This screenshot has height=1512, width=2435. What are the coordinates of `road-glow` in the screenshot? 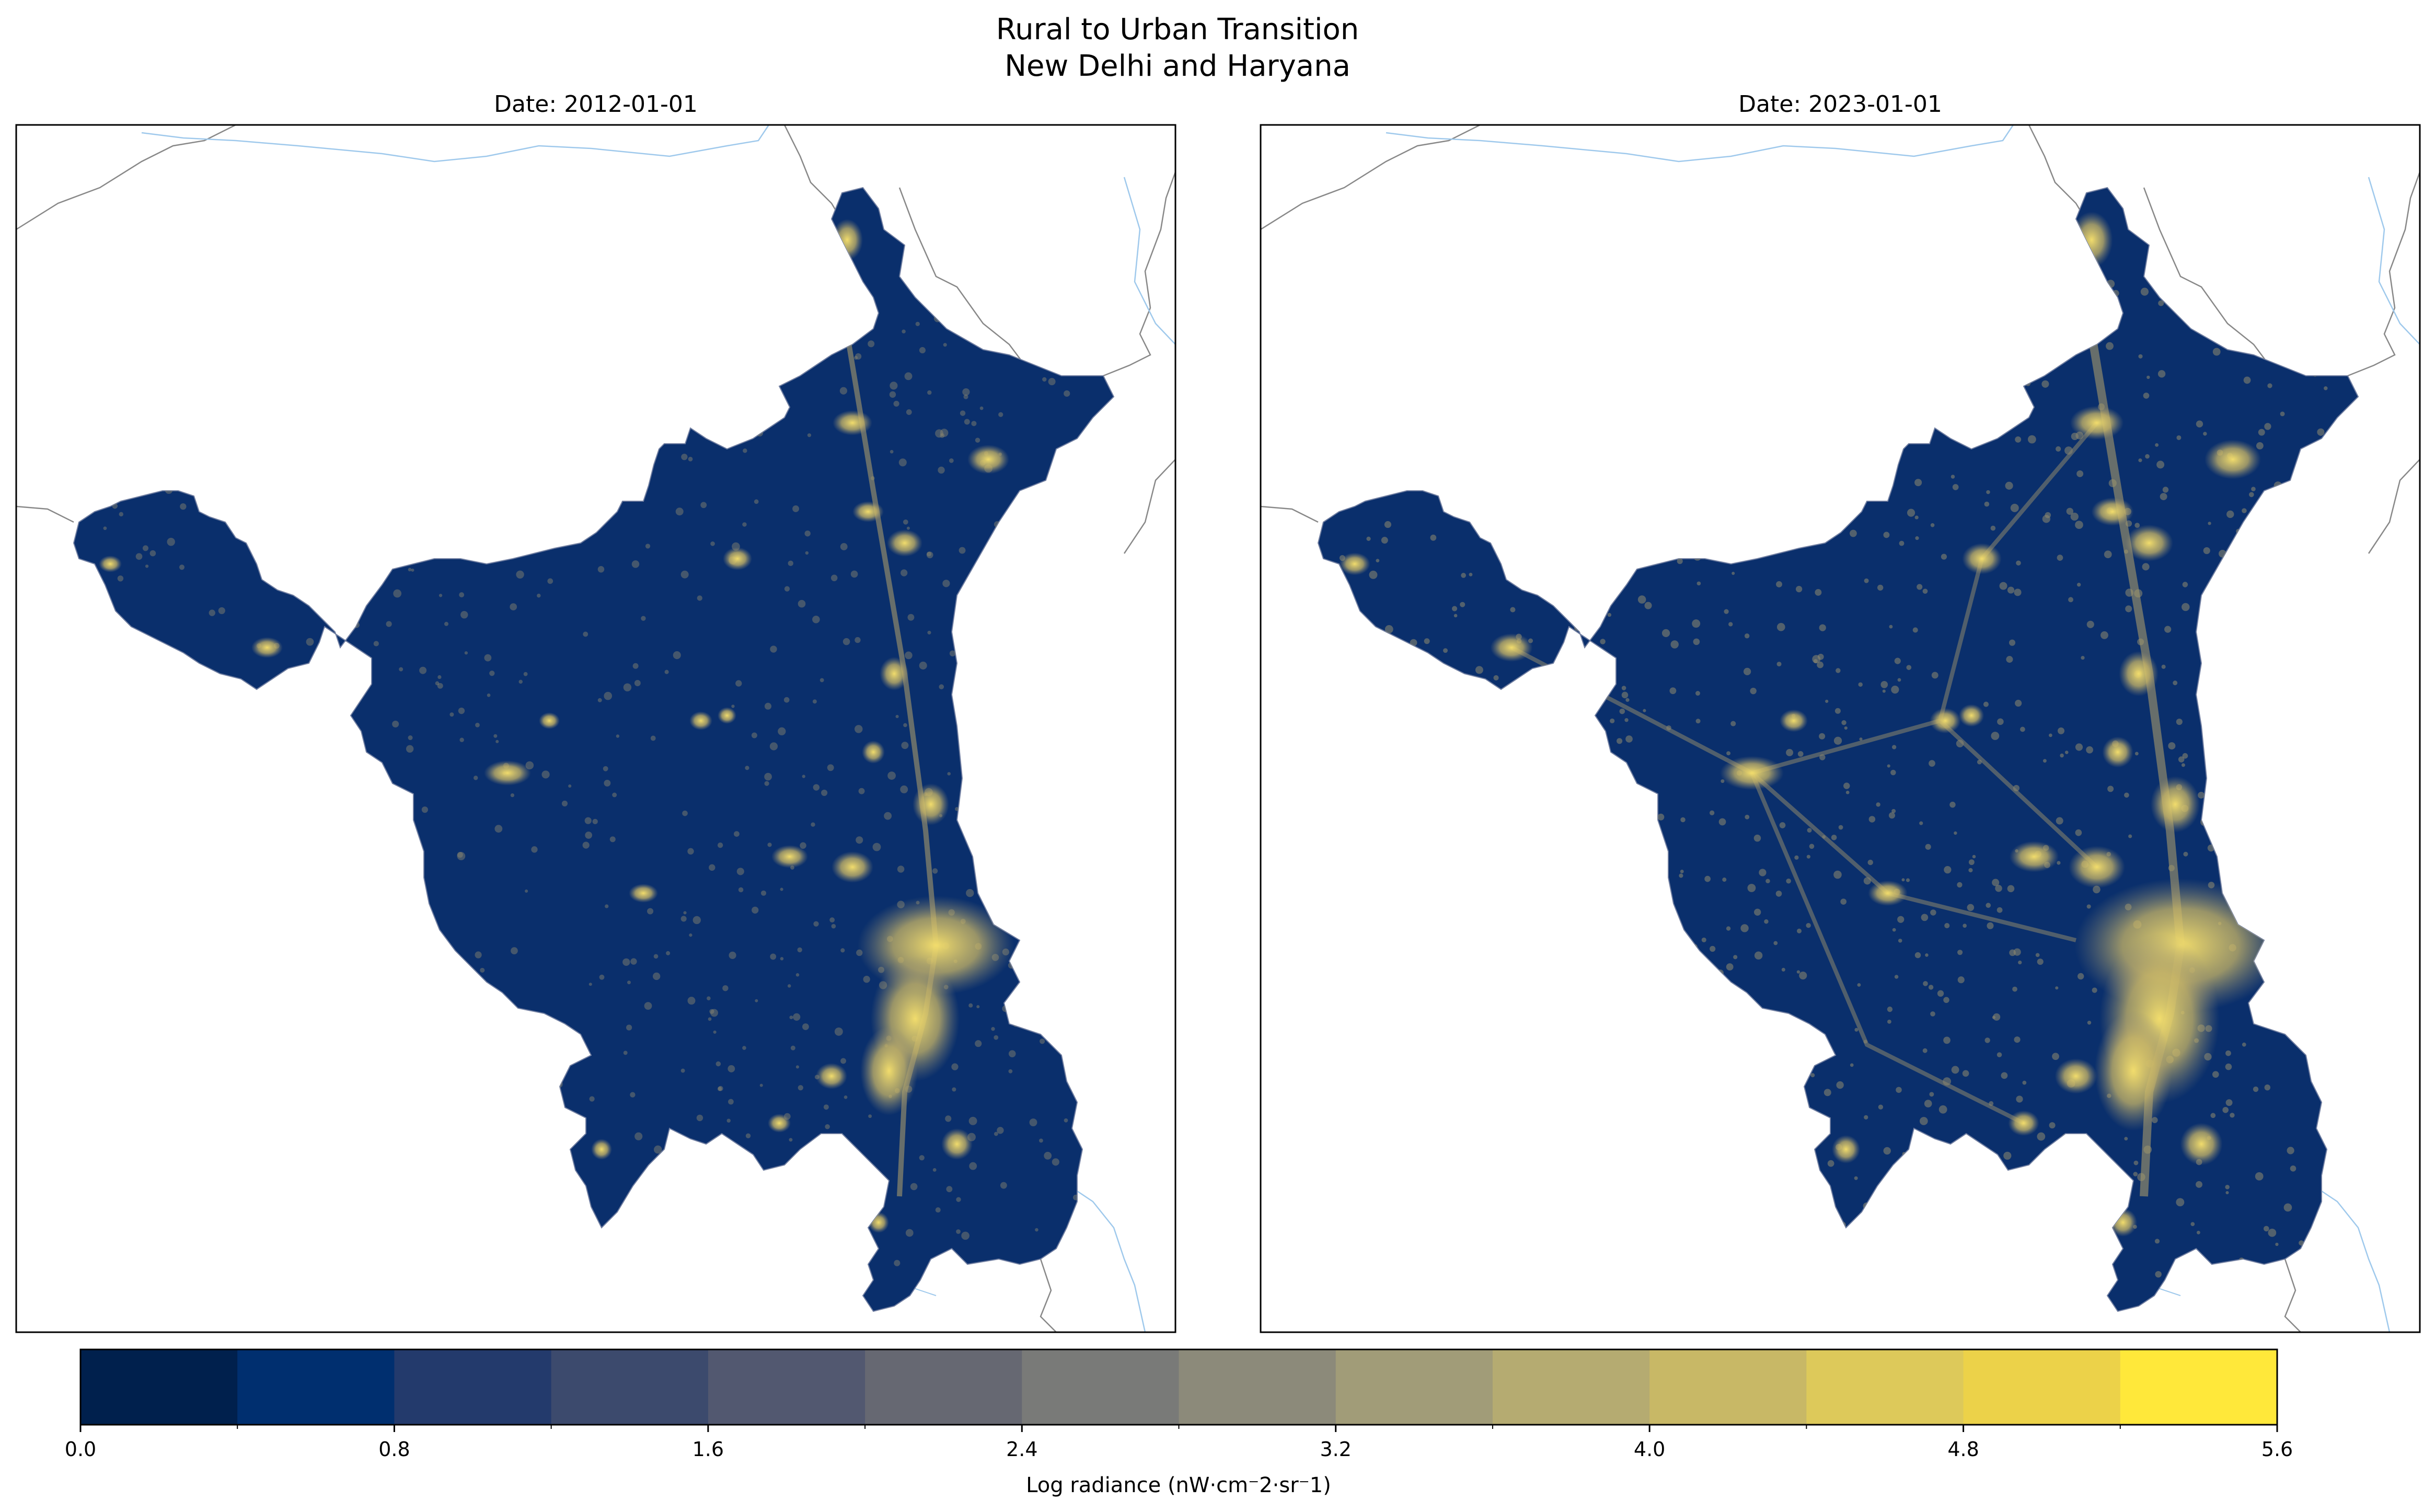 It's located at (1888, 948).